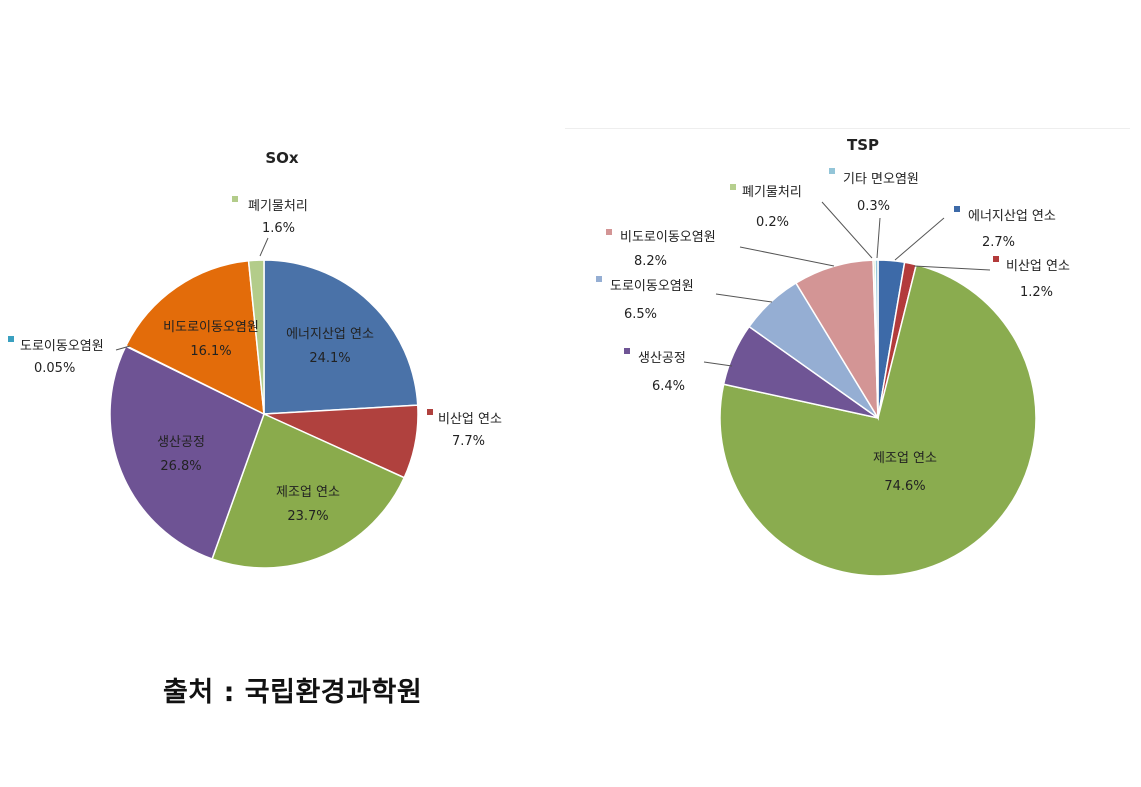 This screenshot has width=1141, height=787. What do you see at coordinates (650, 261) in the screenshot?
I see `tsp-slice-value-5: 8.2%` at bounding box center [650, 261].